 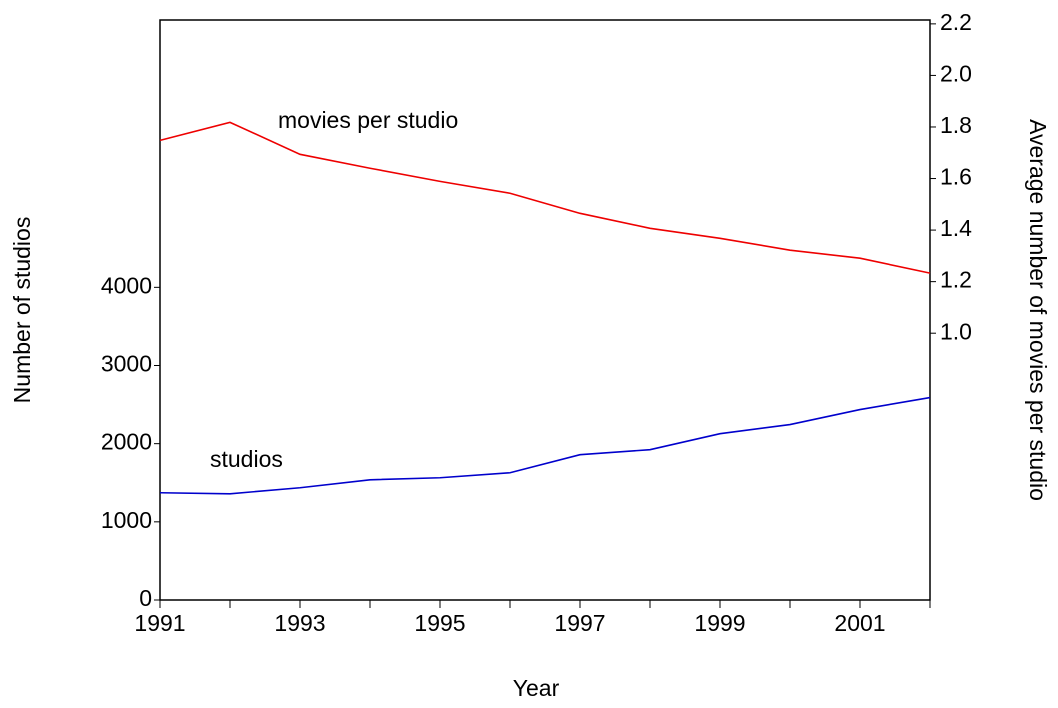 What do you see at coordinates (956, 331) in the screenshot?
I see `y2-tick-label: 1.0` at bounding box center [956, 331].